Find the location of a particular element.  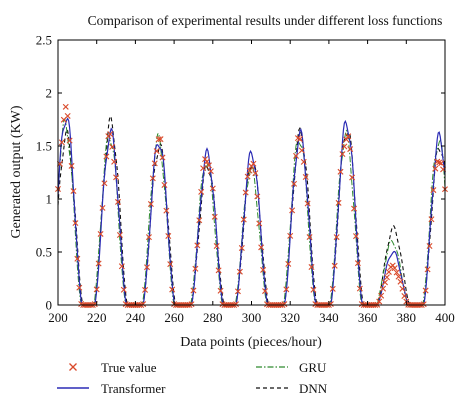

x-tick-label: 220 is located at coordinates (97, 317).